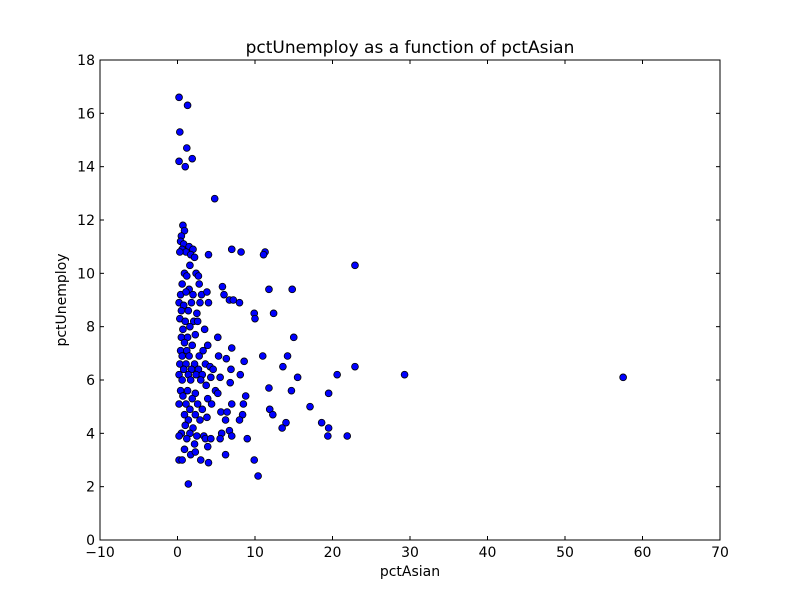 Image resolution: width=800 pixels, height=600 pixels. Describe the element at coordinates (410, 553) in the screenshot. I see `x-tick-label: 30` at that location.